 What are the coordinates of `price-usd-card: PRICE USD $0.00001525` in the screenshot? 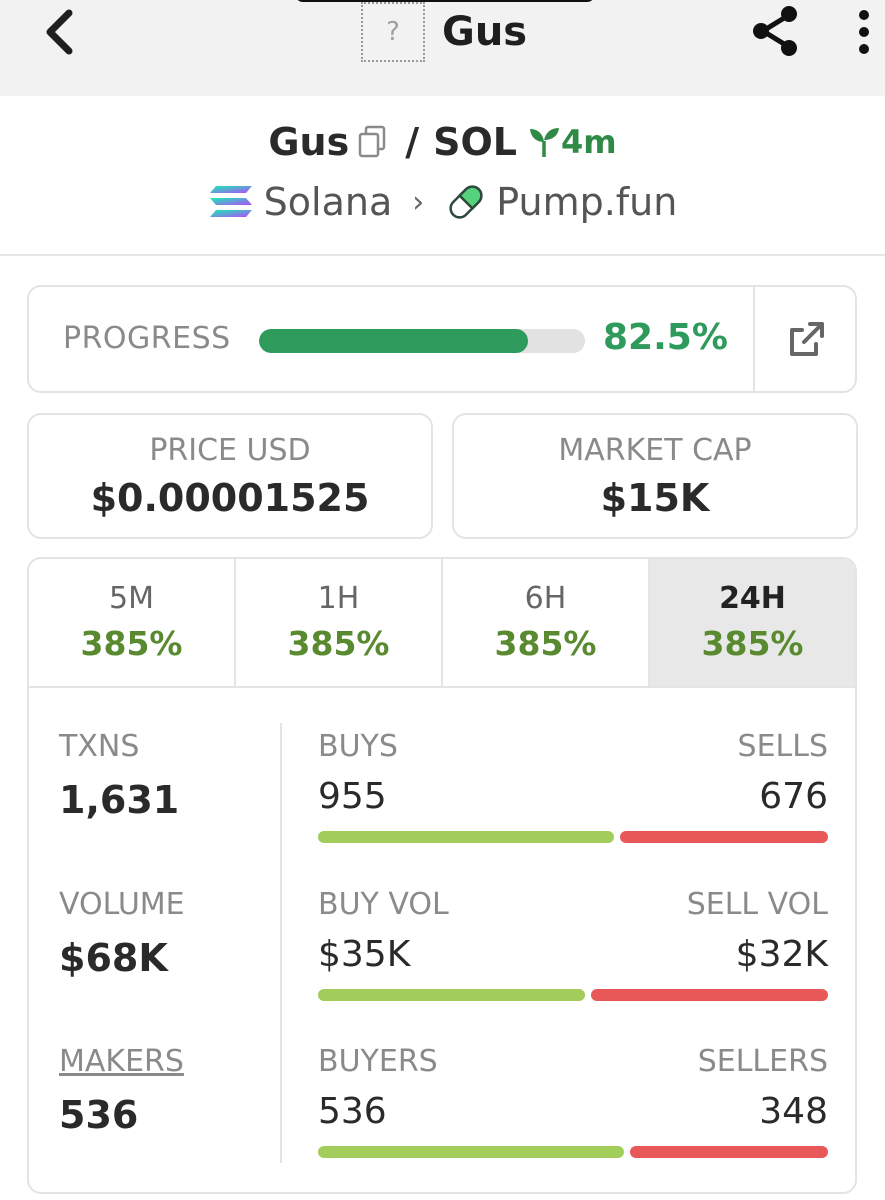 It's located at (230, 476).